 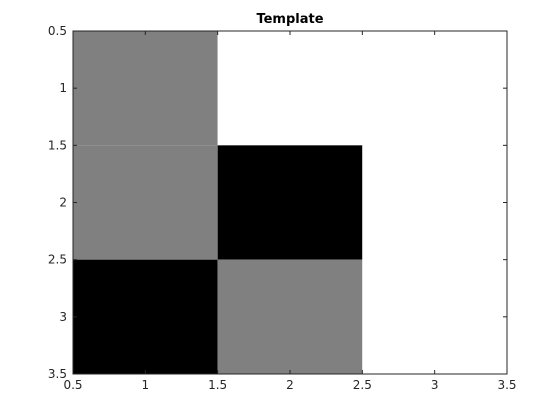 I want to click on heatmap-cell-r2-c3, so click(x=434, y=202).